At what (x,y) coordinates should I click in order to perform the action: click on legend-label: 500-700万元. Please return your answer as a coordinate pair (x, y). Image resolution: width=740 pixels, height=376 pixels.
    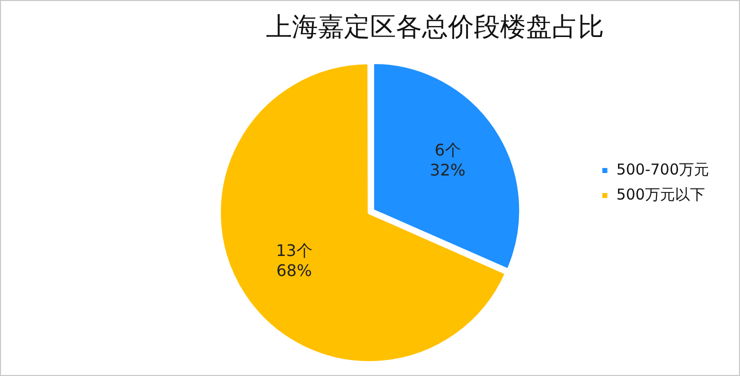
    Looking at the image, I should click on (663, 169).